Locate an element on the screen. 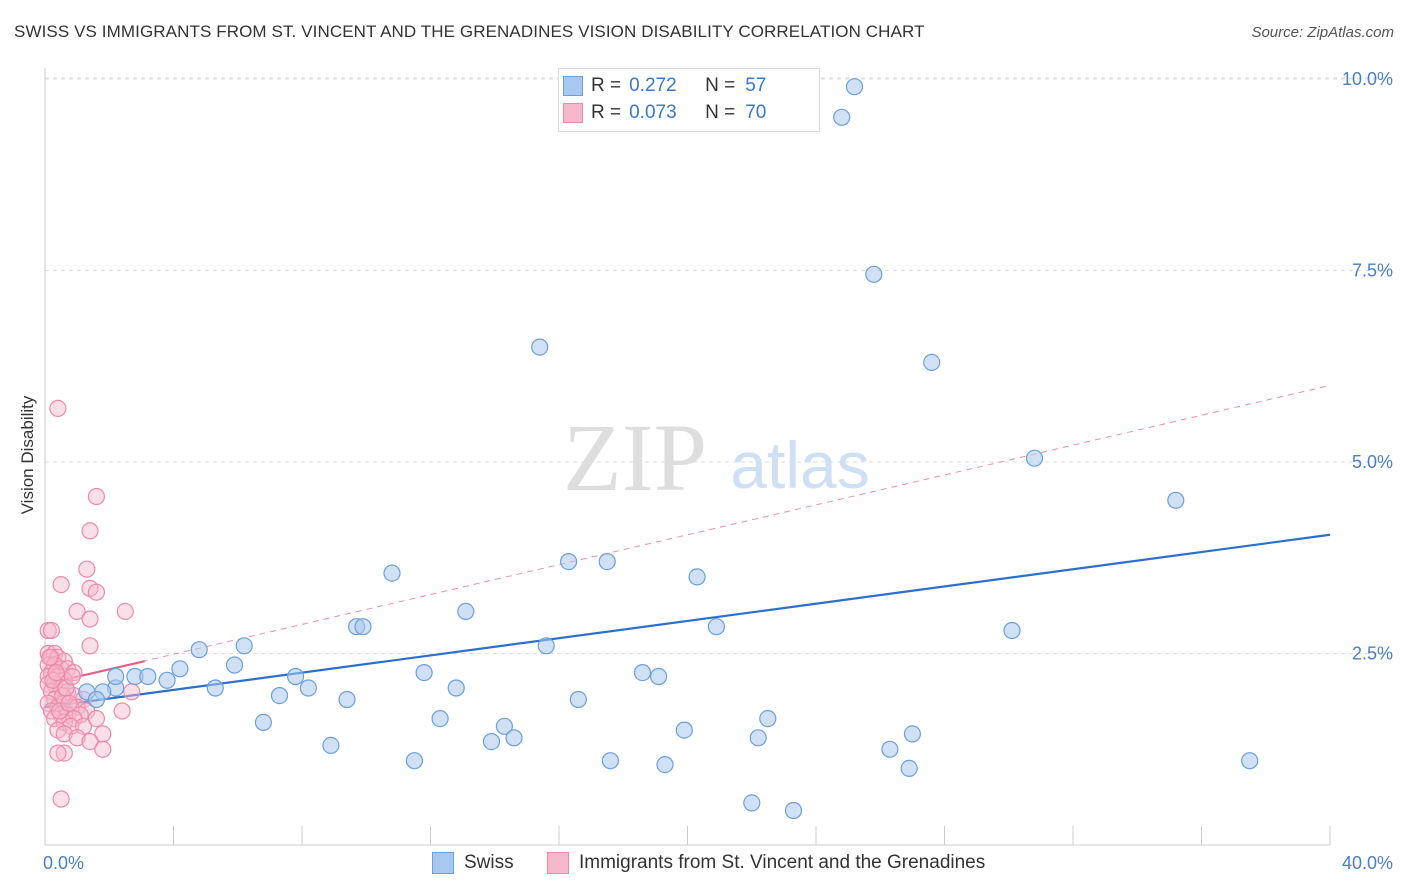 This screenshot has width=1406, height=892. legend-row-swiss: R = 0.272 N = 57 is located at coordinates (665, 86).